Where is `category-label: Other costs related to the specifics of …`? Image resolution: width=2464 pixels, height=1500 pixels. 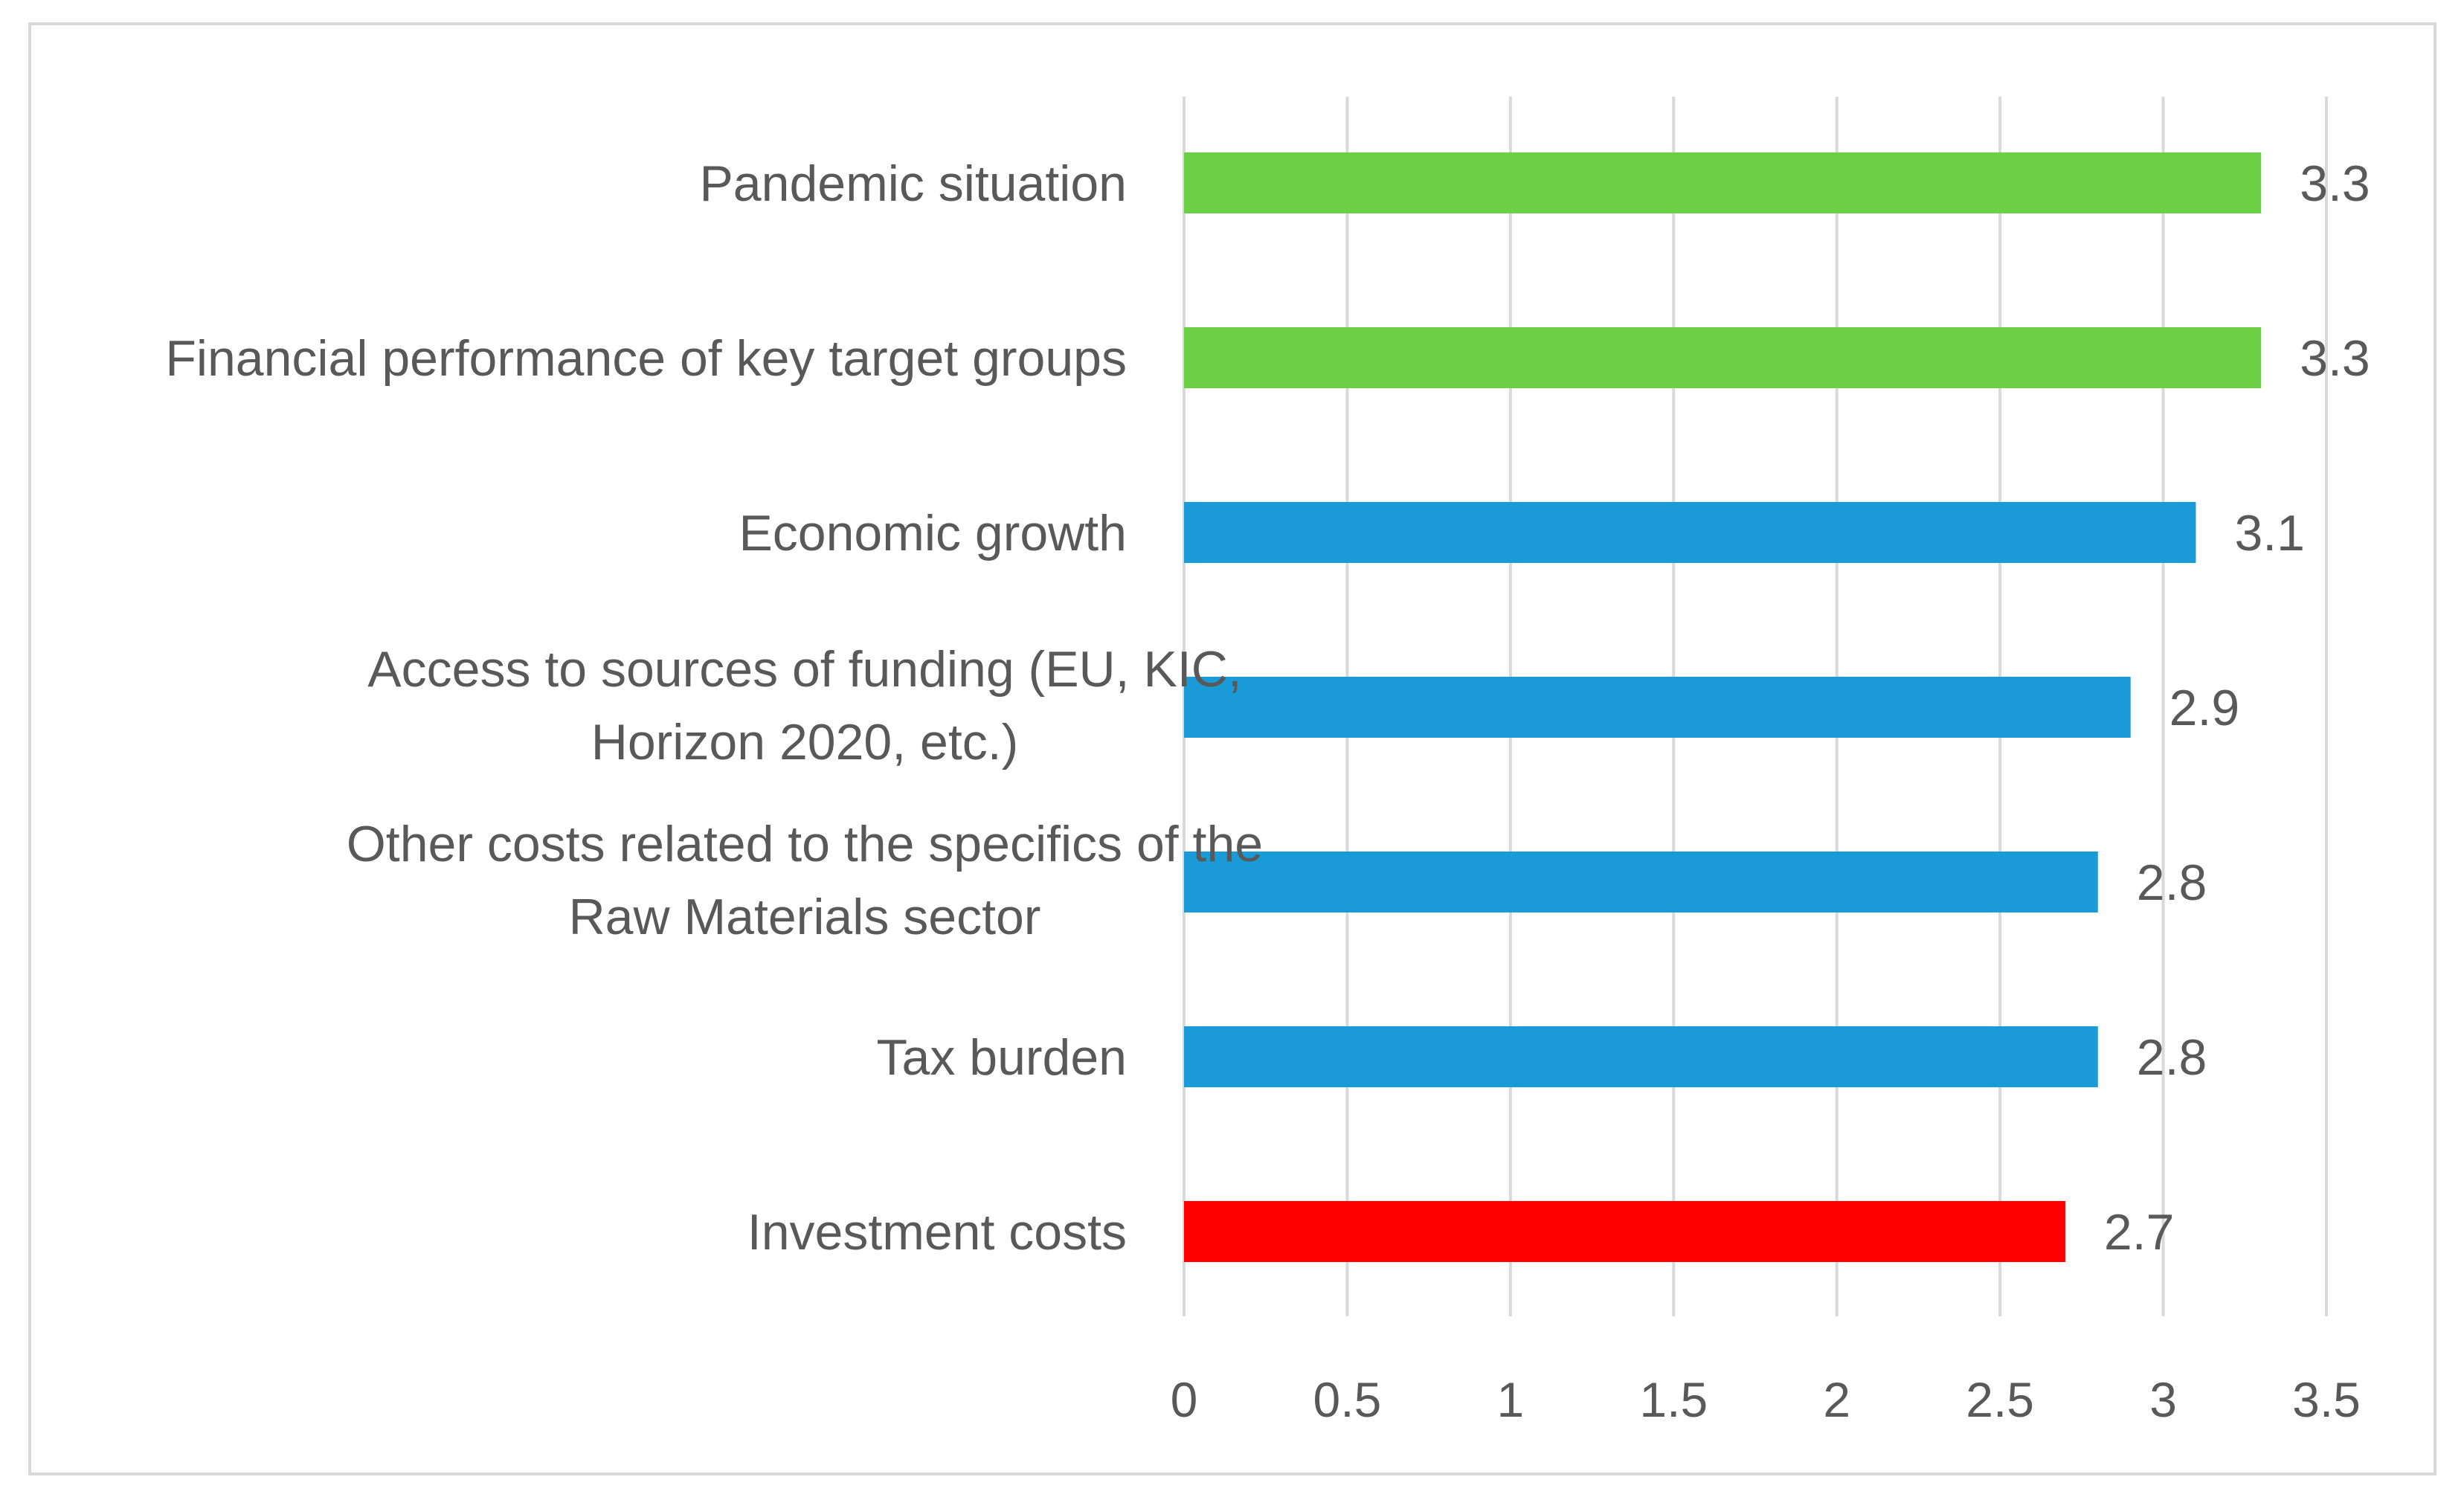 category-label: Other costs related to the specifics of … is located at coordinates (805, 881).